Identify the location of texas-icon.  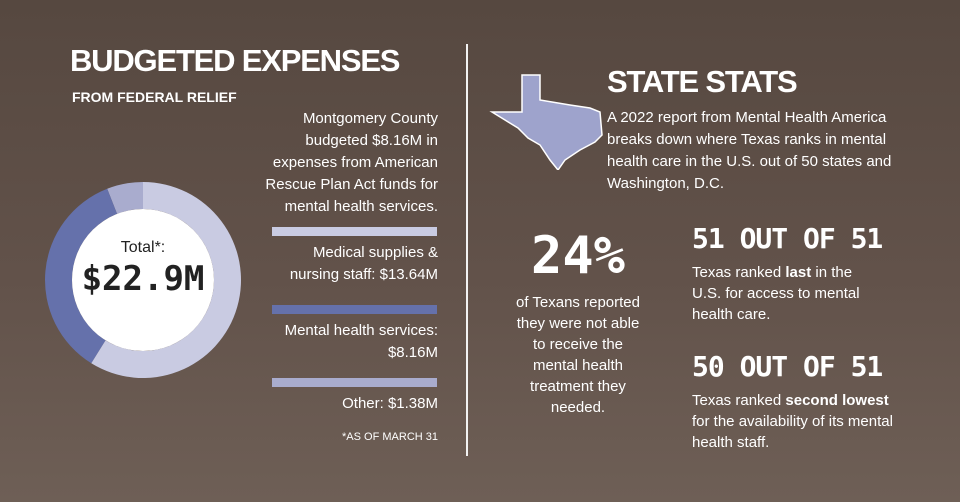
(546, 122).